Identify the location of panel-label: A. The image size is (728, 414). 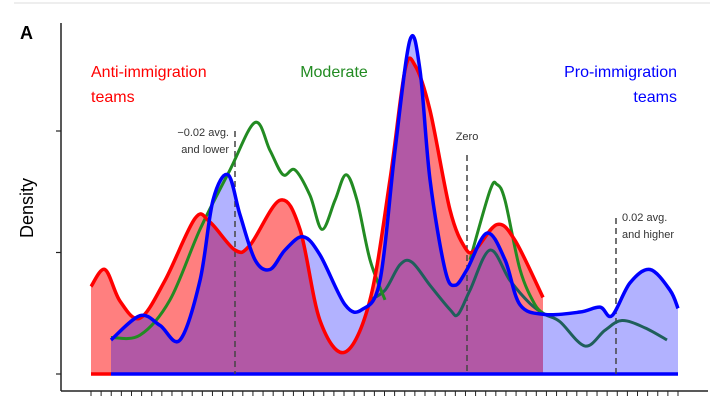
(26, 33).